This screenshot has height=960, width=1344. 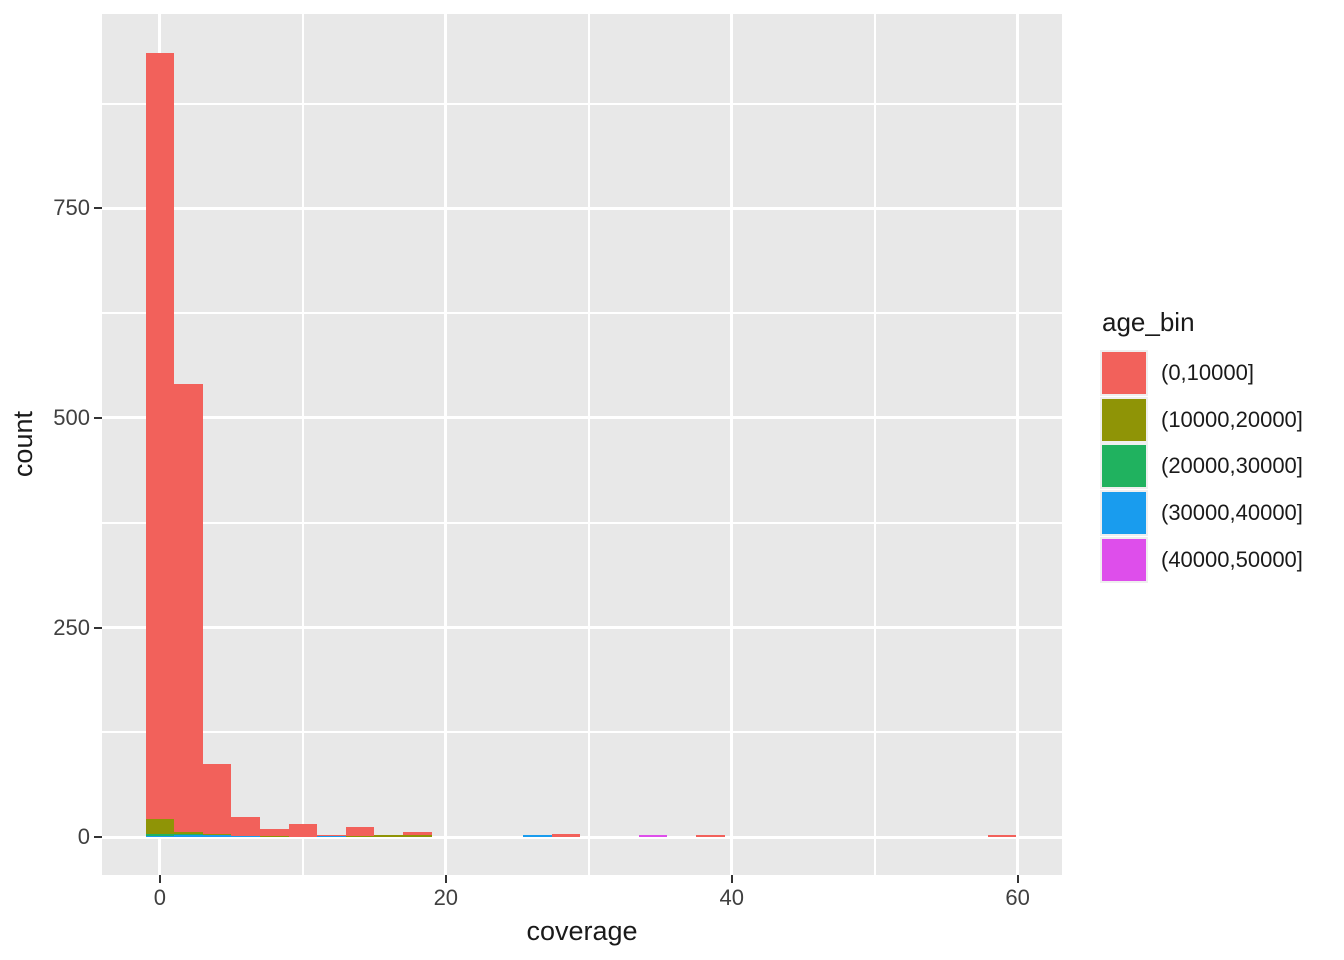 What do you see at coordinates (1232, 559) in the screenshot?
I see `legend-label: (40000,50000]` at bounding box center [1232, 559].